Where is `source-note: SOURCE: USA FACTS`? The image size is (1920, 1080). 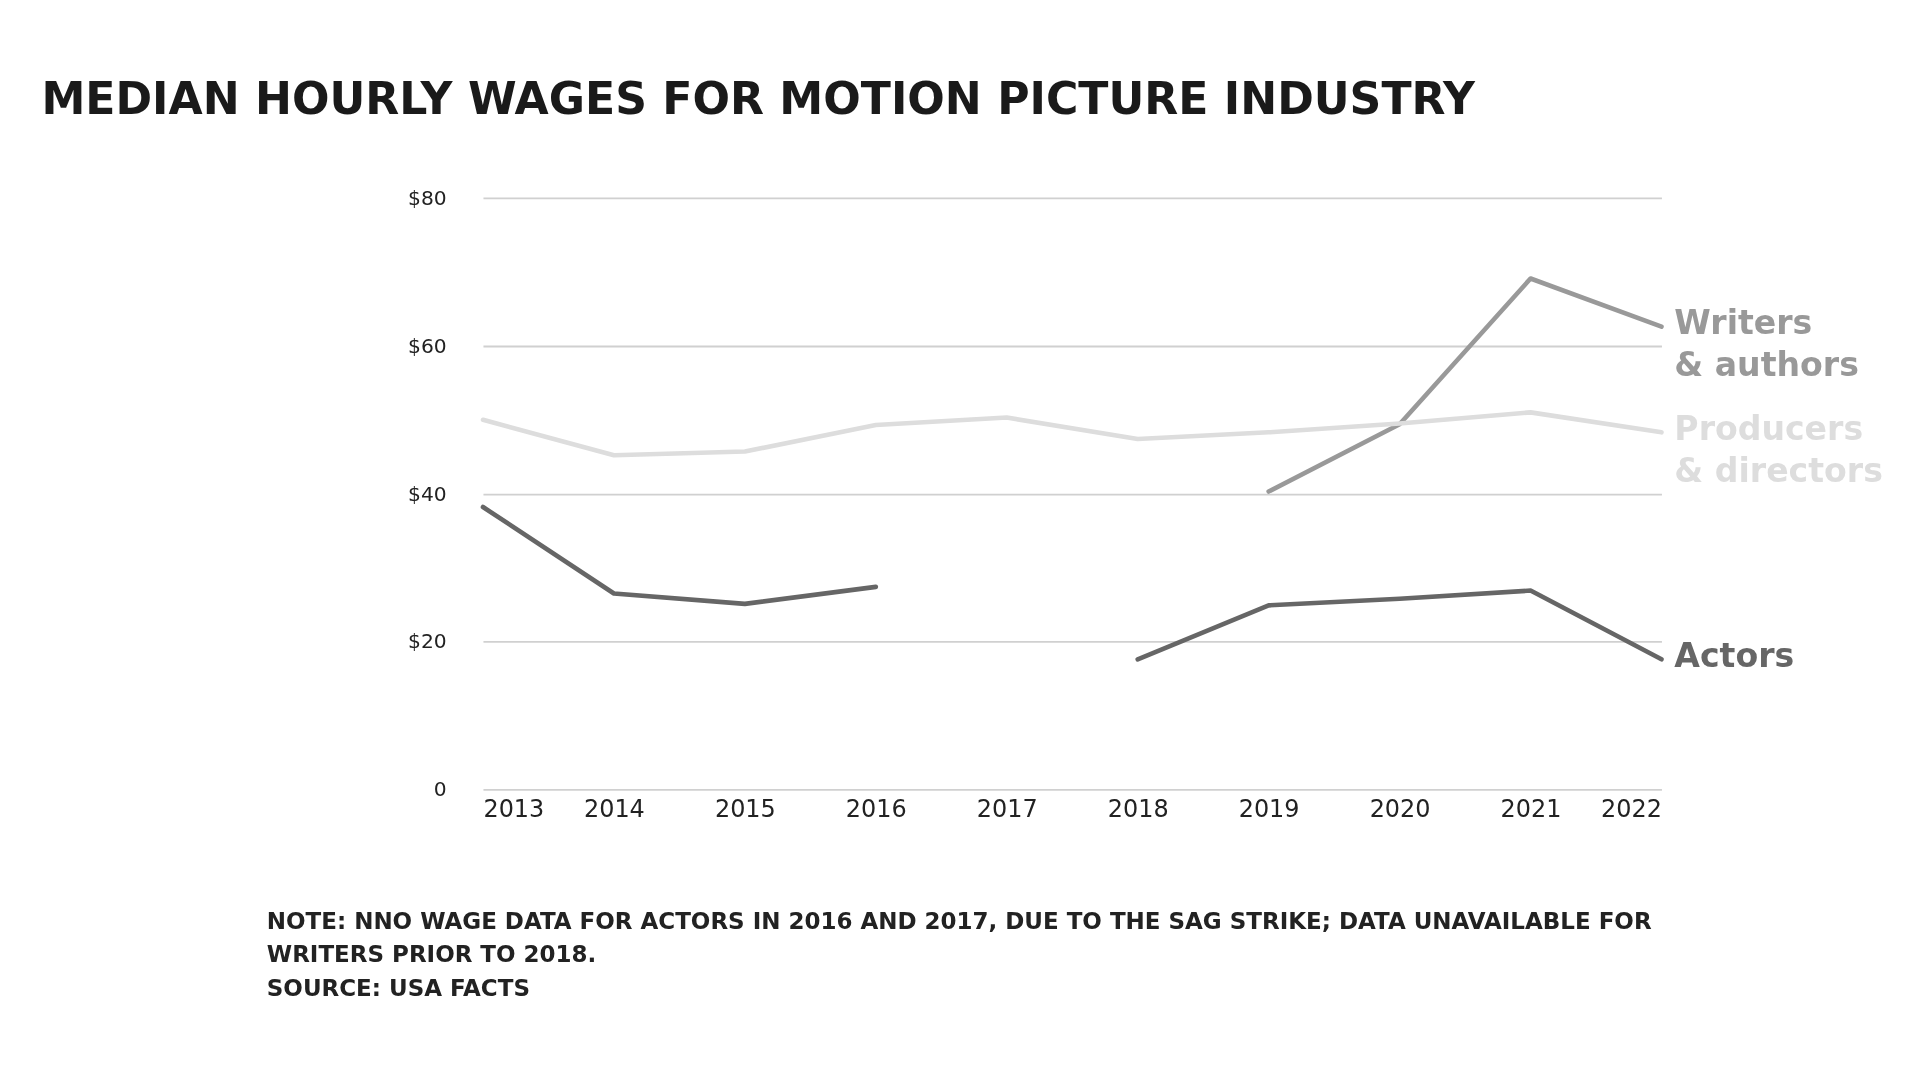 source-note: SOURCE: USA FACTS is located at coordinates (398, 987).